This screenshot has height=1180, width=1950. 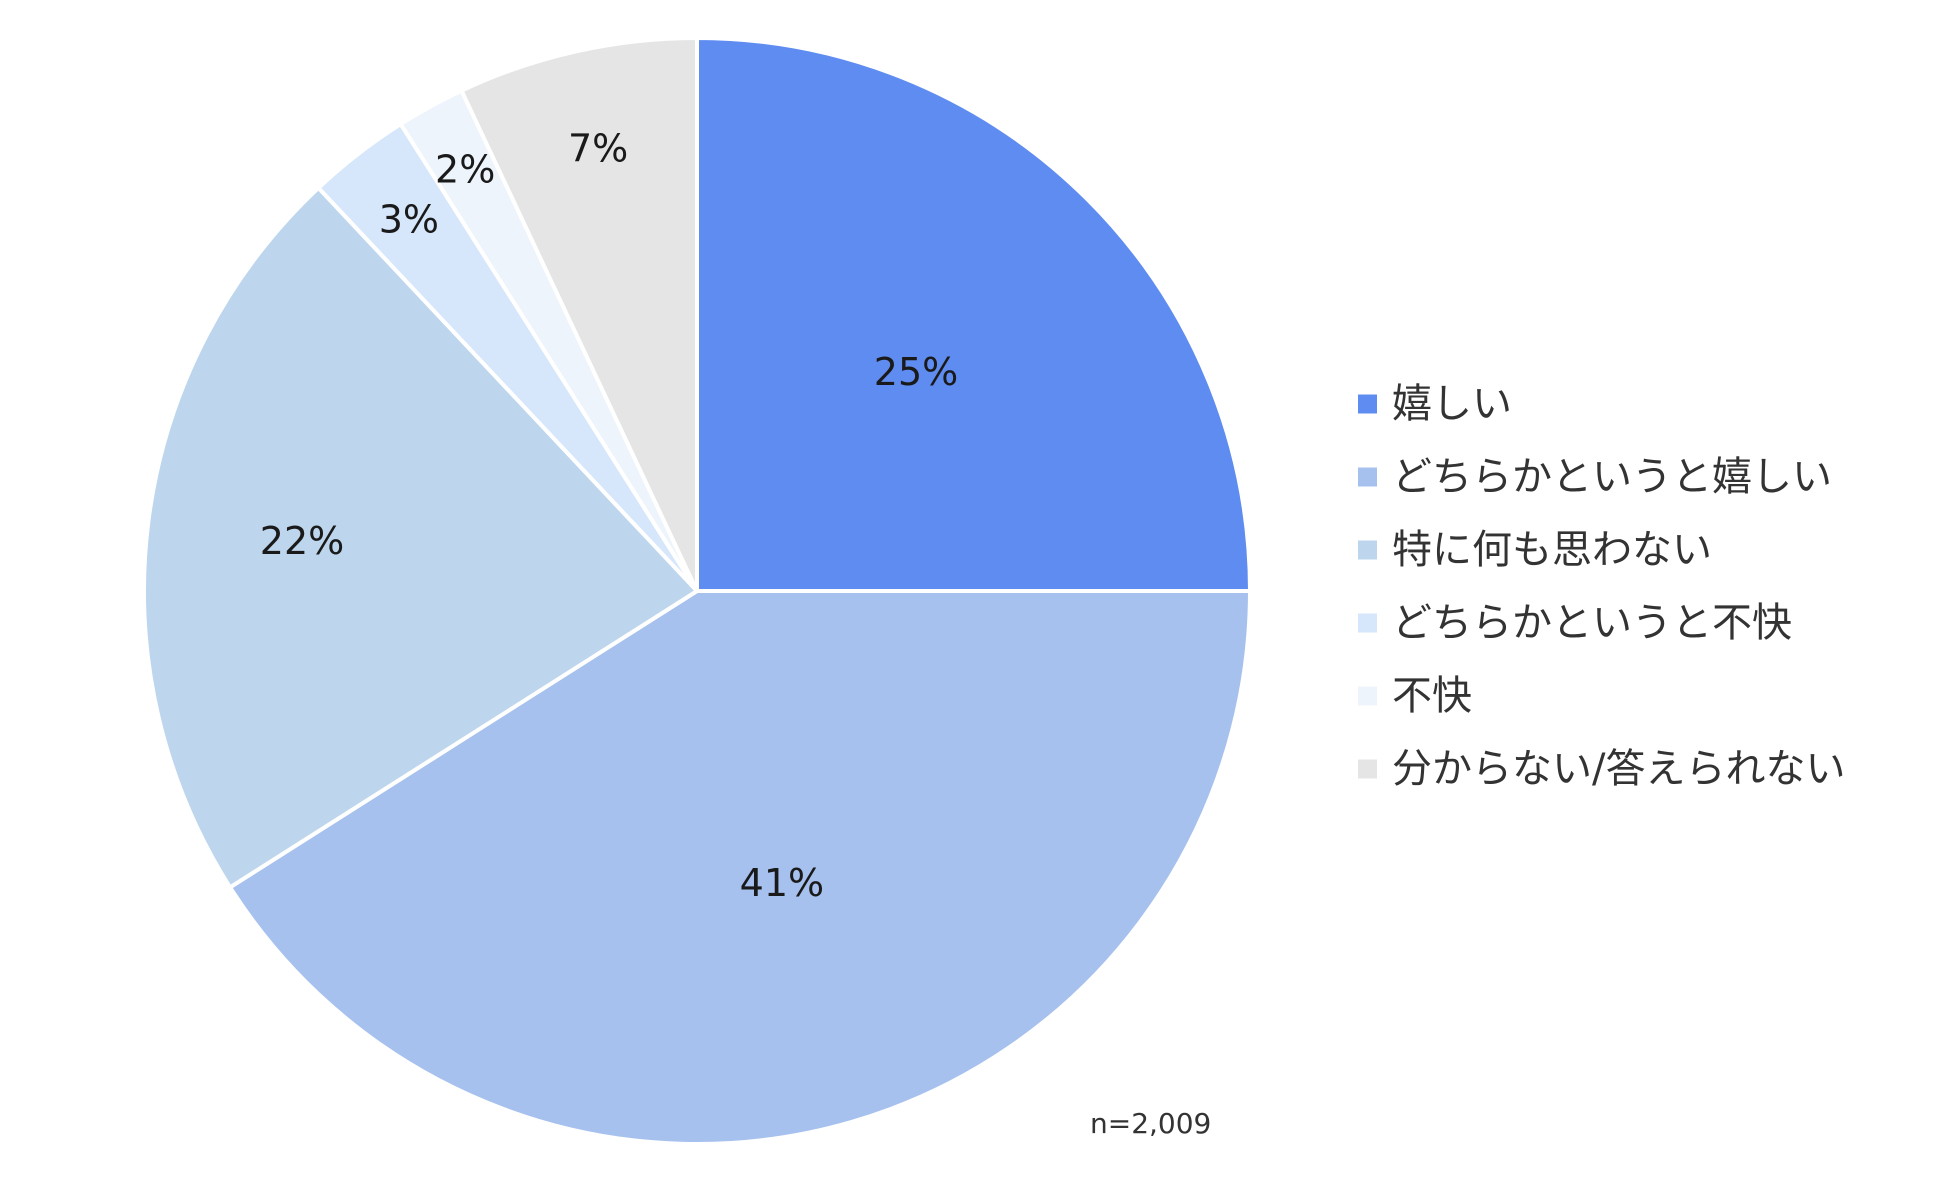 I want to click on slice-value-label: 25%, so click(x=916, y=372).